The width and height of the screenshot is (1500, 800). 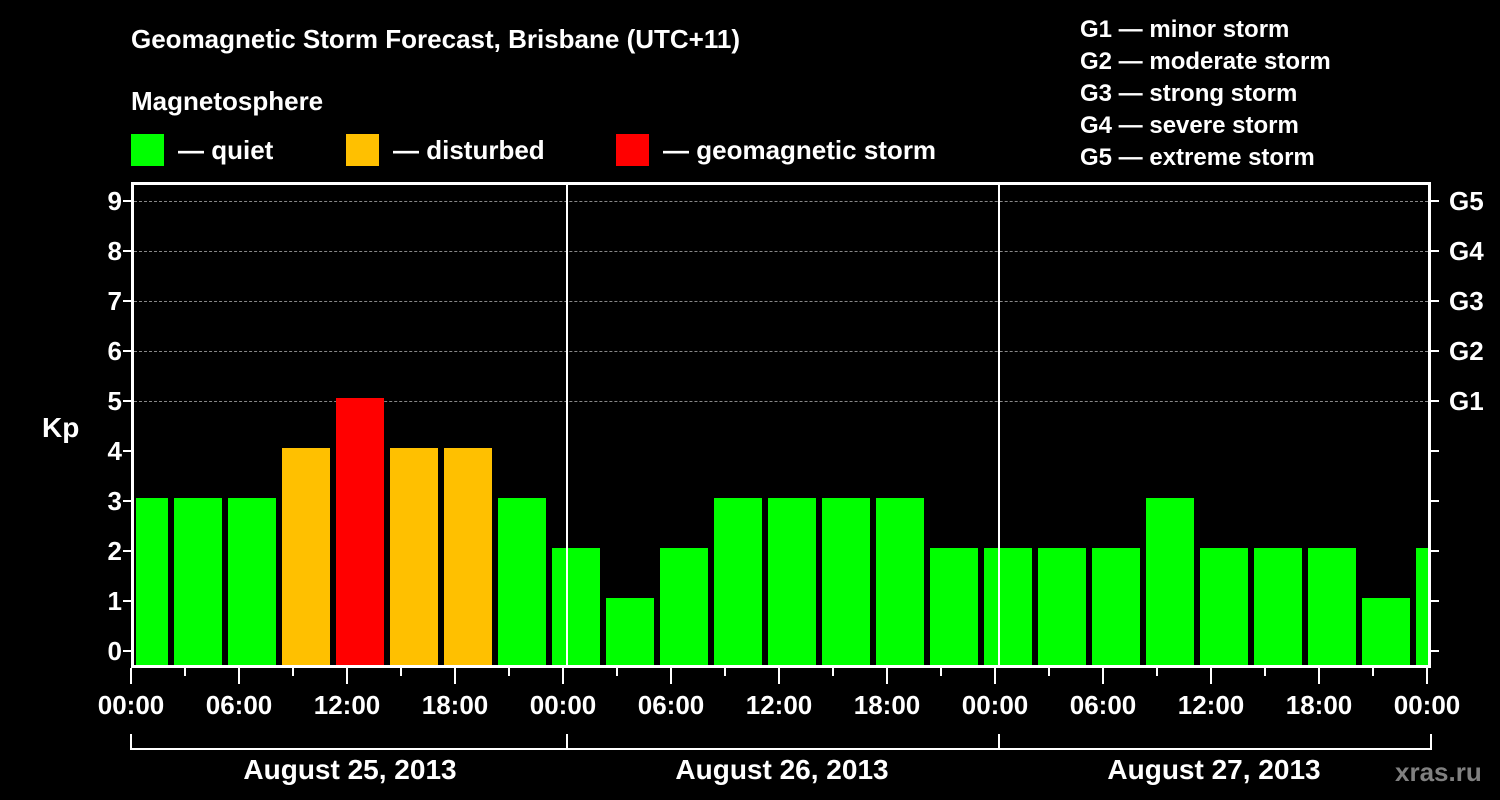 What do you see at coordinates (800, 149) in the screenshot?
I see `legend-label: — geomagnetic storm` at bounding box center [800, 149].